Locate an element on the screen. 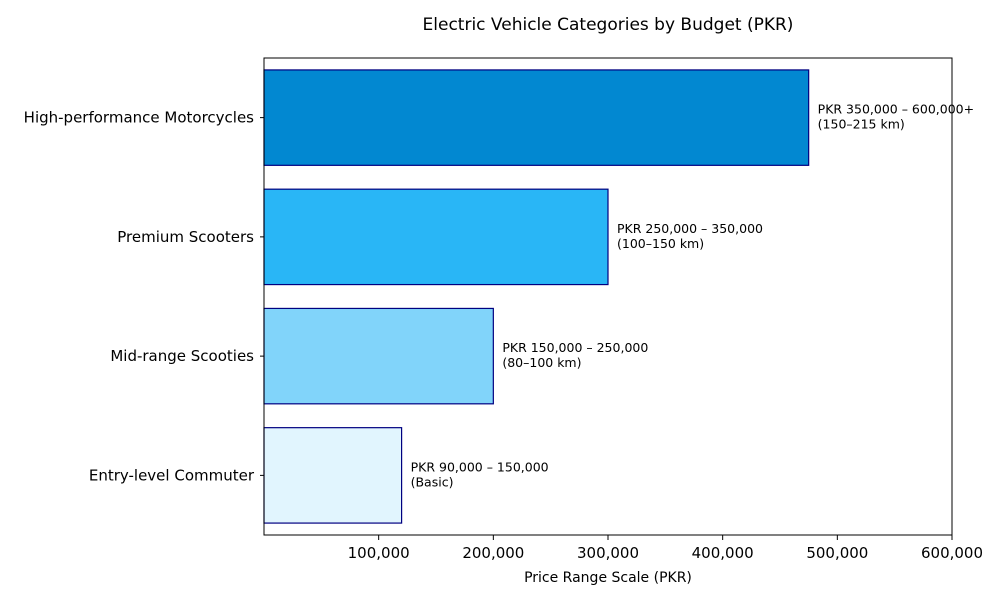 The height and width of the screenshot is (600, 1000). x-tick-label: 100,000 is located at coordinates (379, 553).